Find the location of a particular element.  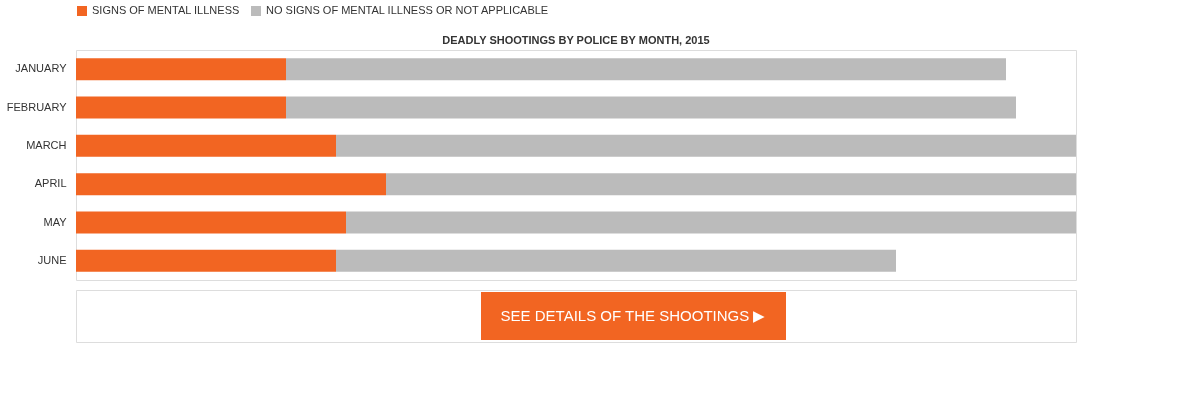

legend-label: NO SIGNS OF MENTAL ILLNESS OR NOT APPLICABLE is located at coordinates (407, 10).